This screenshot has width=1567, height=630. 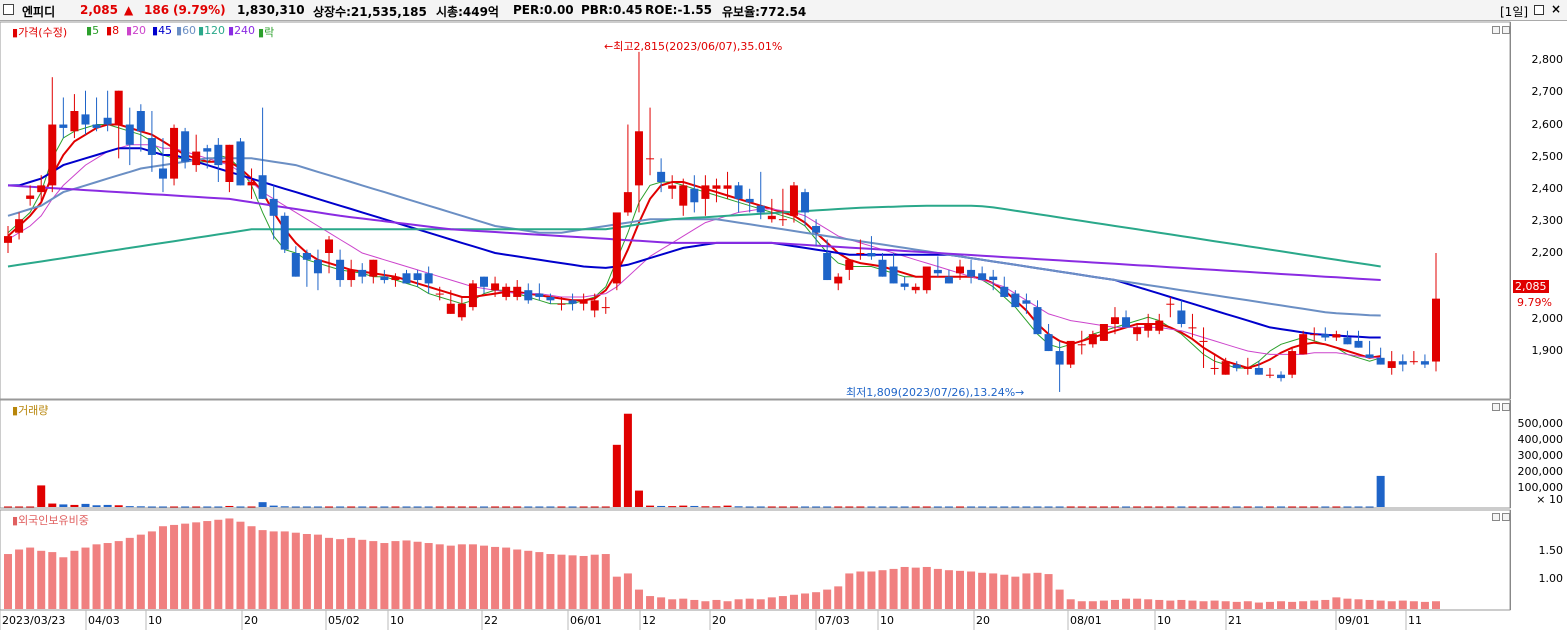 I want to click on price-tick: 2,600, so click(x=1547, y=124).